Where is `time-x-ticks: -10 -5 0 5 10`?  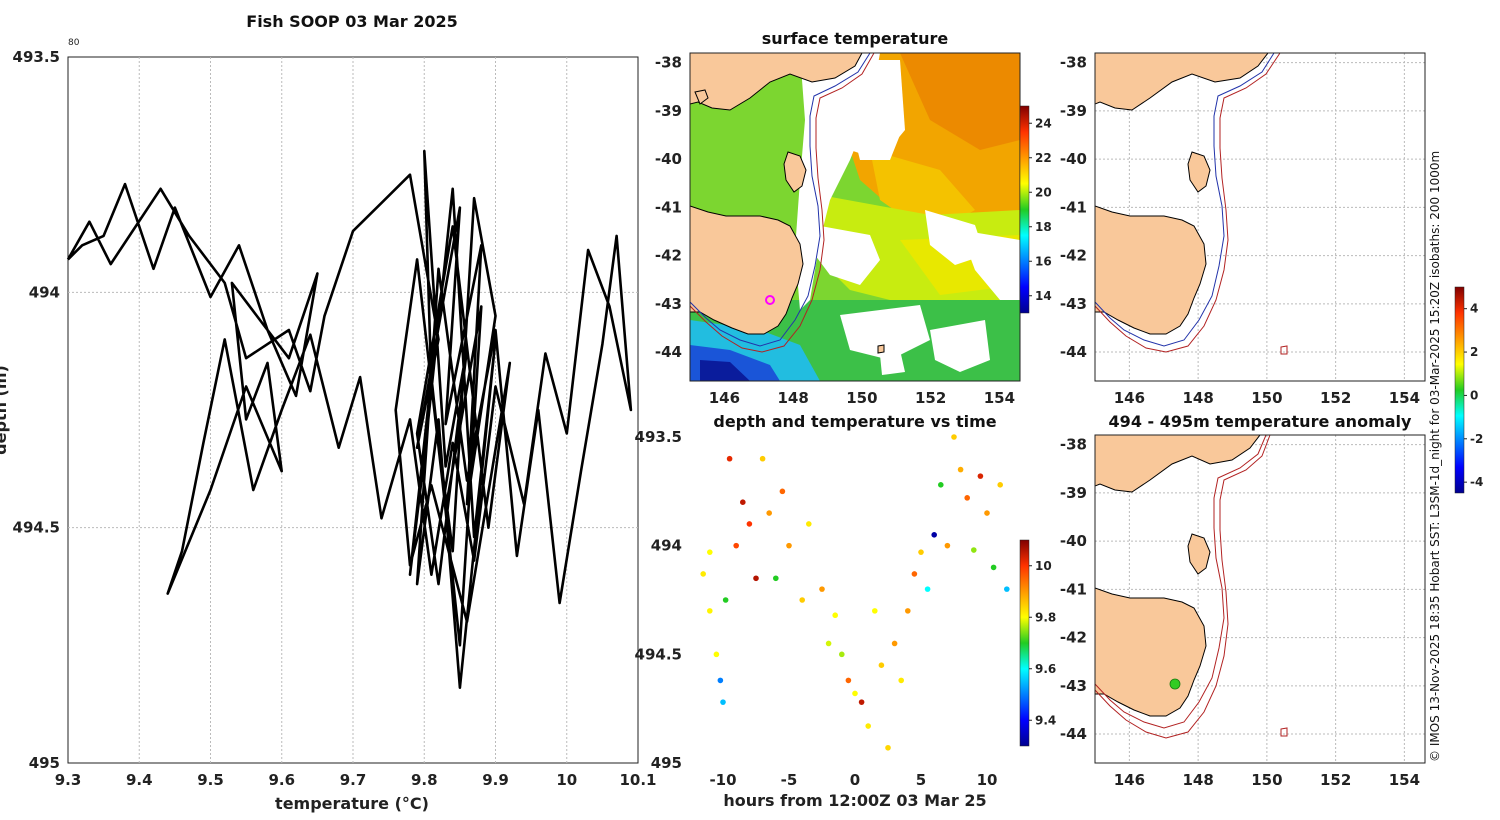 time-x-ticks: -10 -5 0 5 10 is located at coordinates (853, 780).